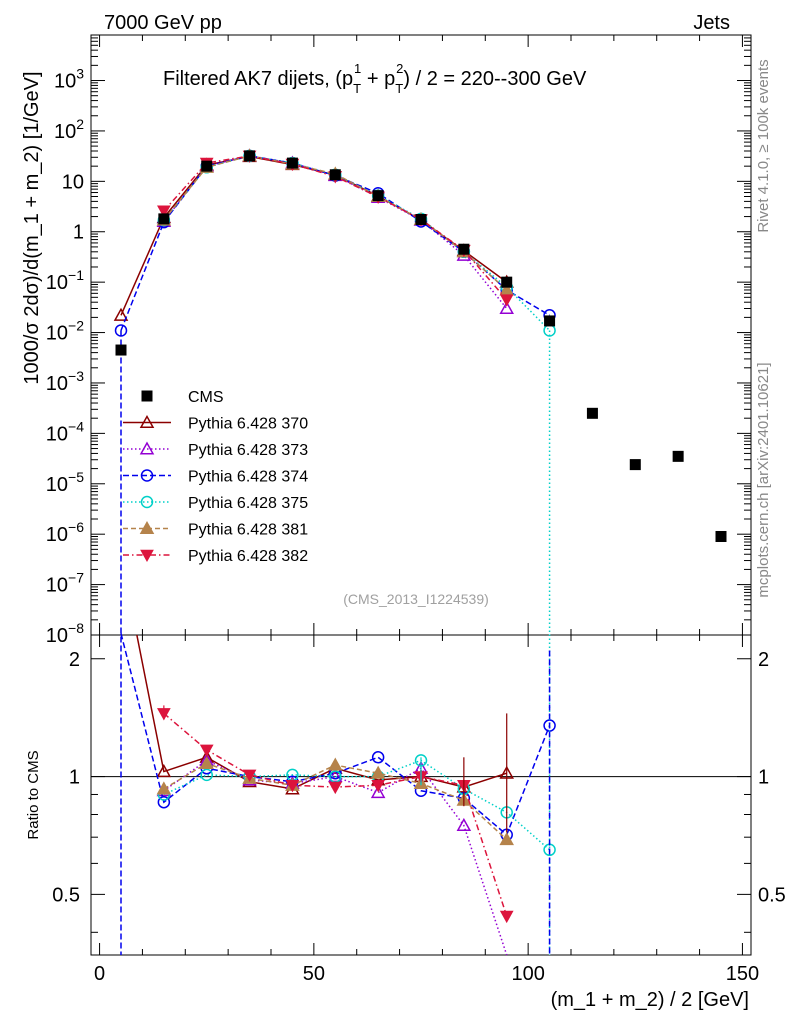 The image size is (786, 1024). Describe the element at coordinates (248, 424) in the screenshot. I see `legend-label-p370: Pythia 6.428 370` at that location.